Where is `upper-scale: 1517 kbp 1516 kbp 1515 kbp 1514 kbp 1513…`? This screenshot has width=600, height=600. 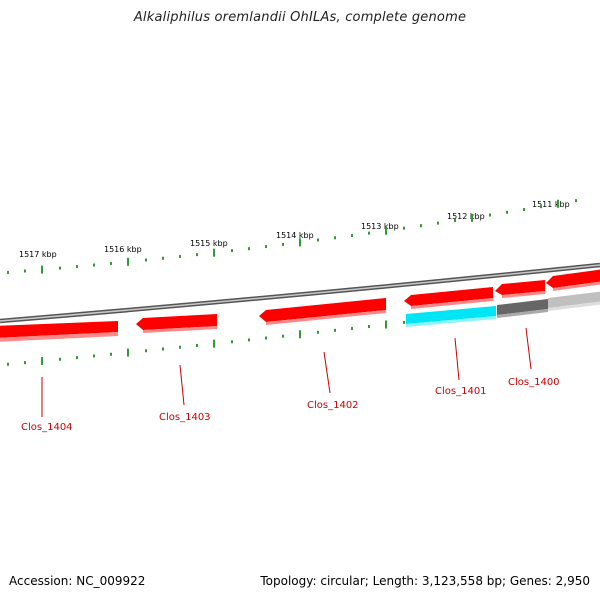 upper-scale: 1517 kbp 1516 kbp 1515 kbp 1514 kbp 1513… is located at coordinates (292, 236).